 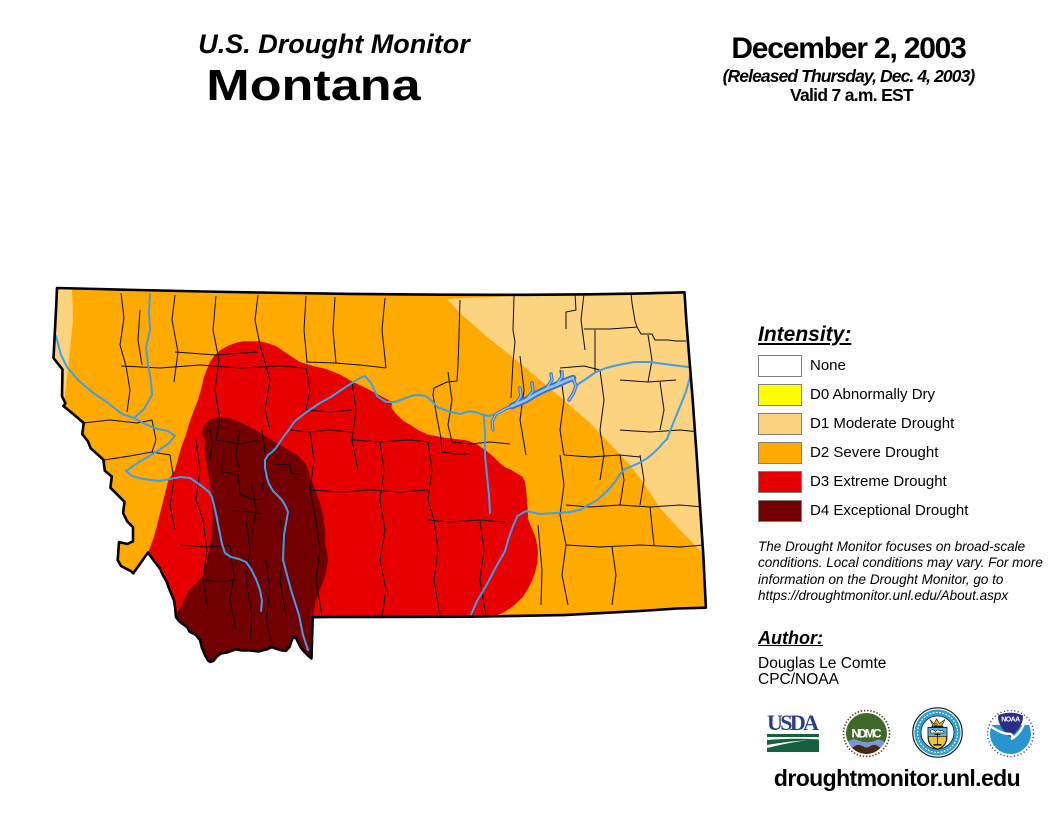 I want to click on svg-text: NOAA, so click(x=1010, y=720).